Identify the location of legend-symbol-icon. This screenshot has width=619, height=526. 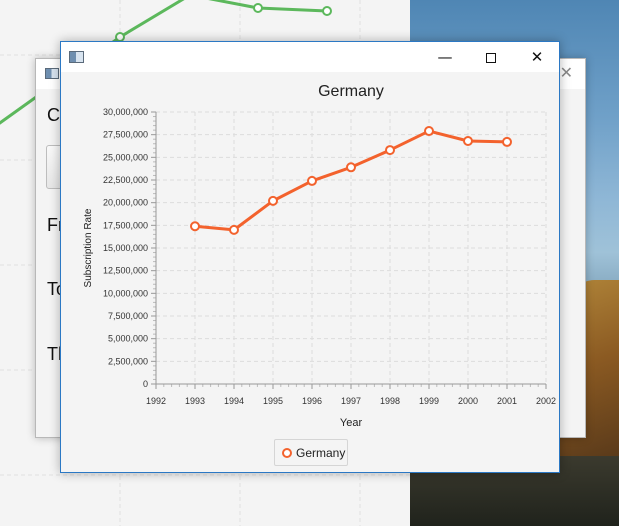
(287, 453).